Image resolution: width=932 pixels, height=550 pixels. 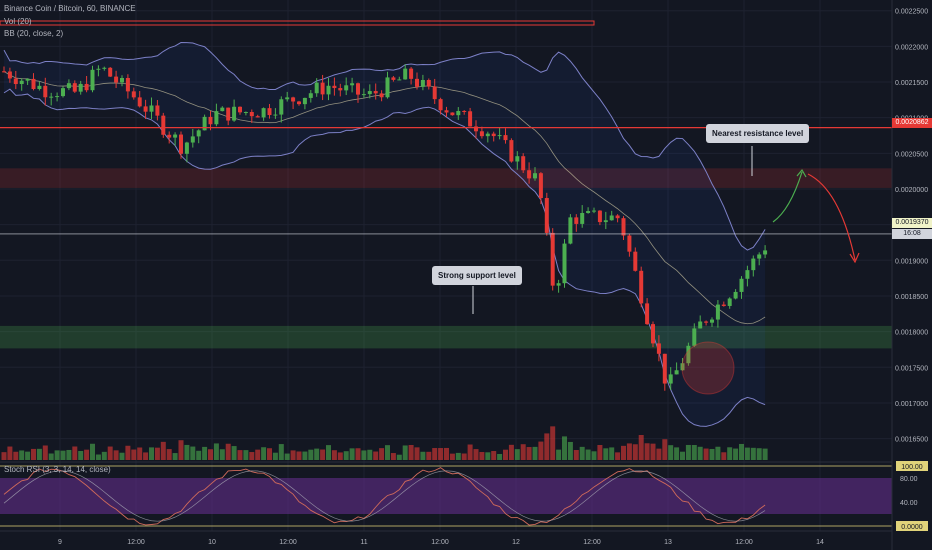 I want to click on last-price-tag: 0.0019370, so click(x=912, y=223).